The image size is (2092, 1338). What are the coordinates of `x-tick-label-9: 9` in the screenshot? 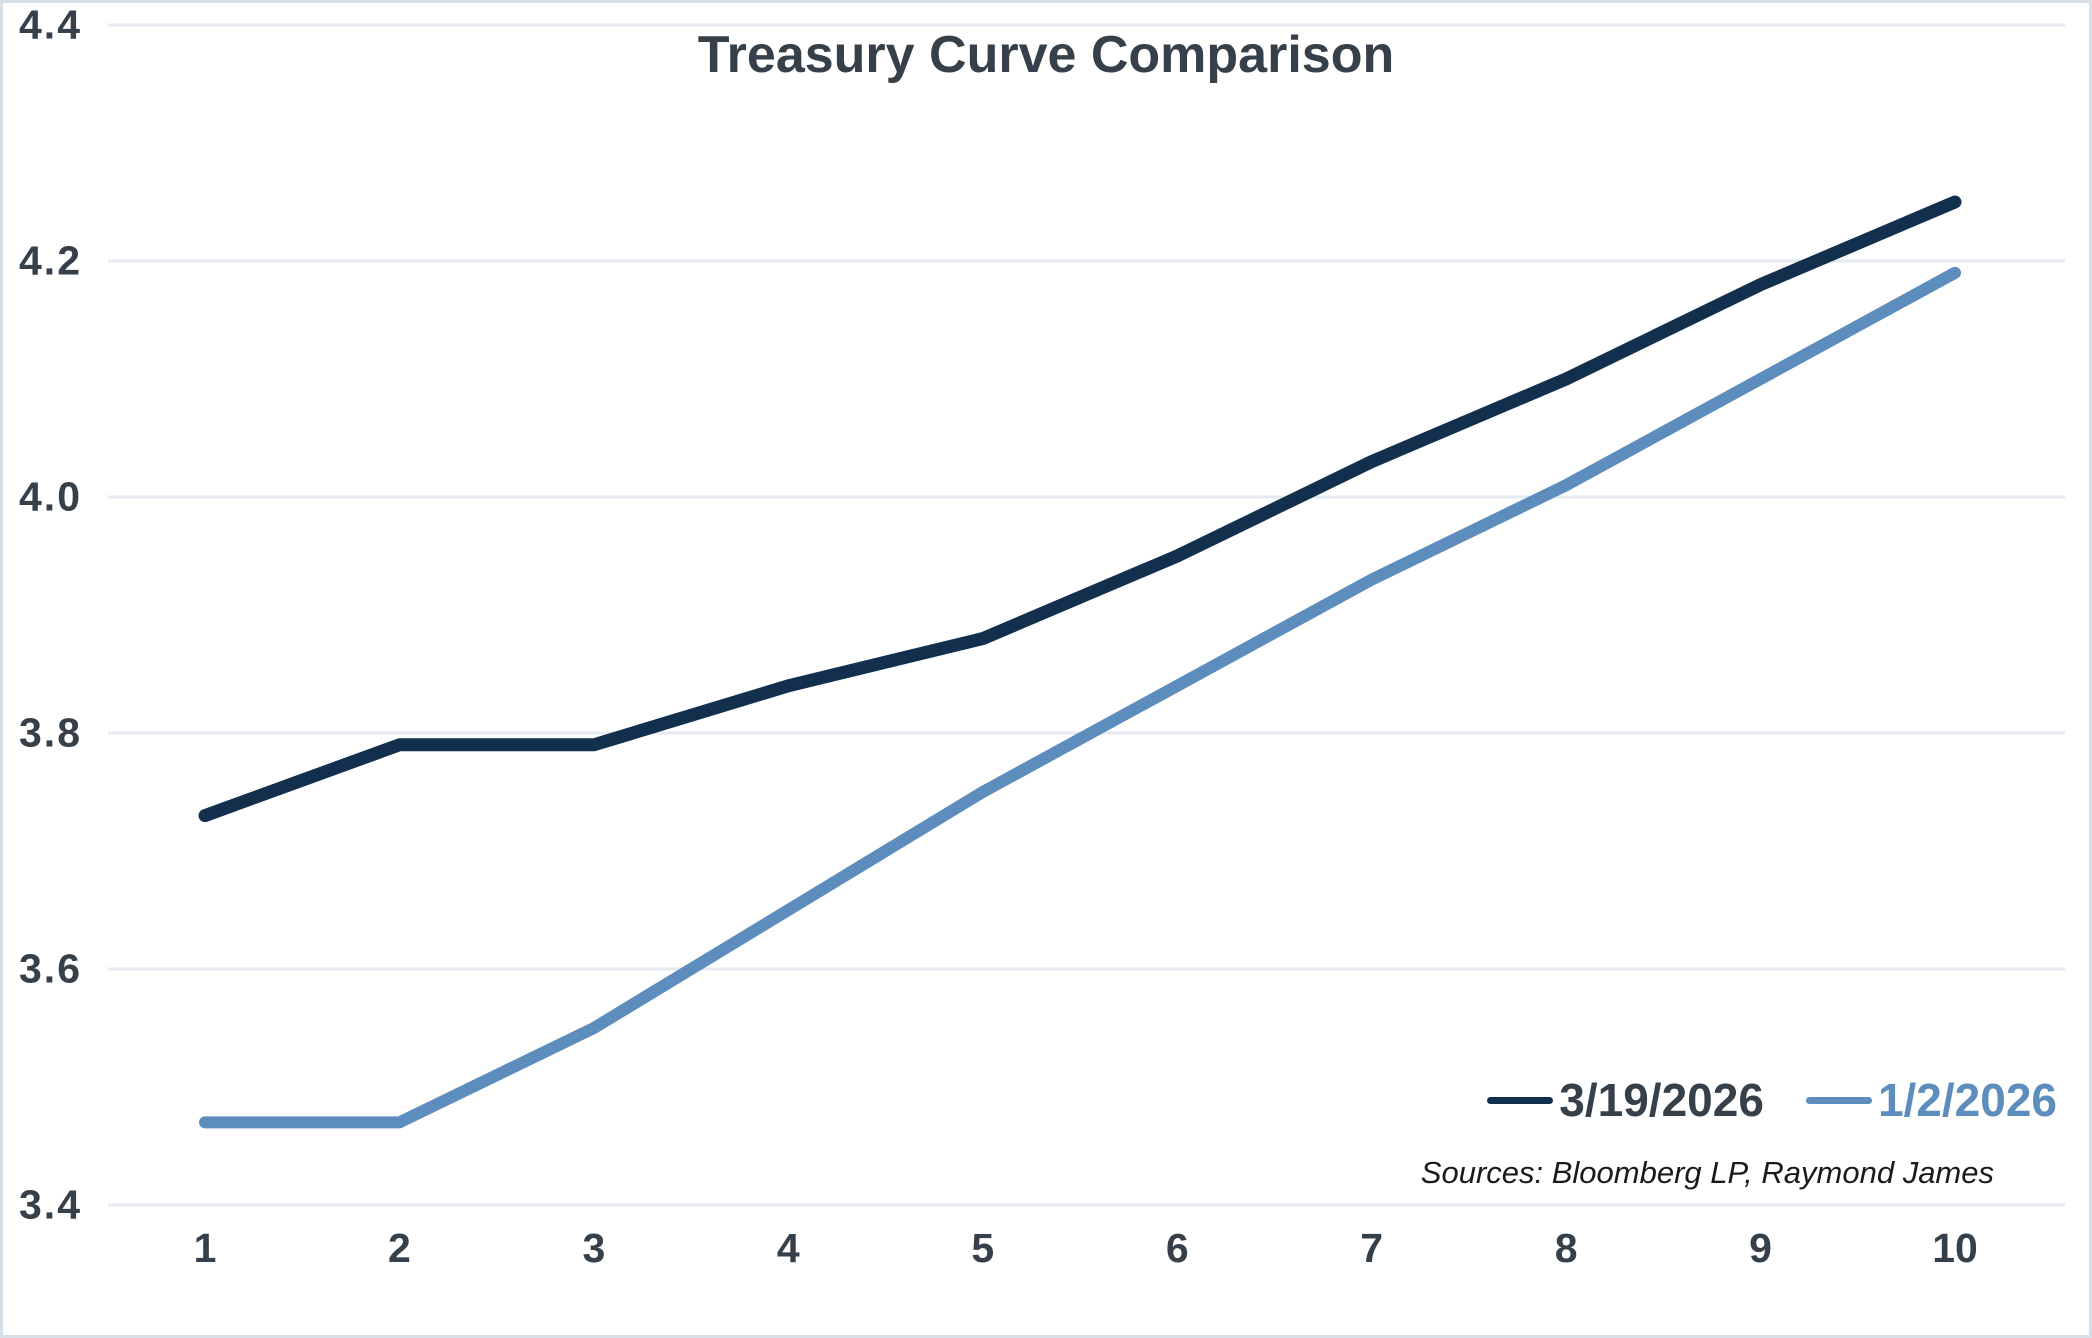 It's located at (1760, 1248).